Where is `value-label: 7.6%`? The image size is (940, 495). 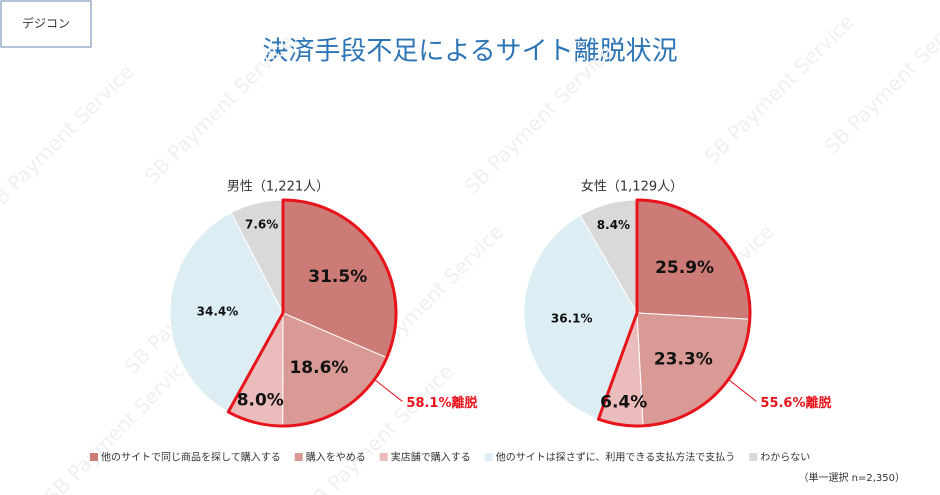
value-label: 7.6% is located at coordinates (261, 225).